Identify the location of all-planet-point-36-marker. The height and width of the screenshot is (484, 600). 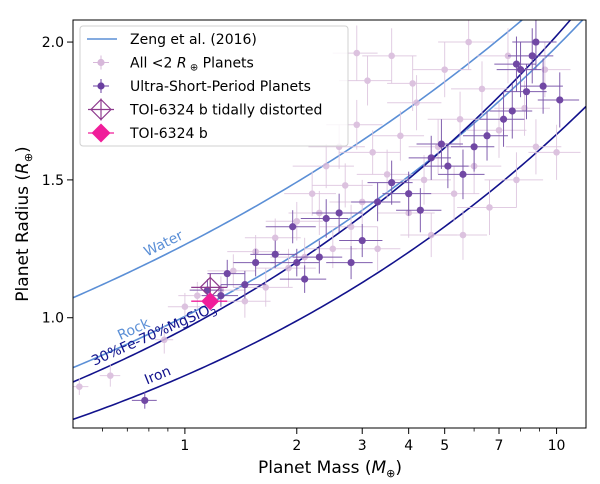
(460, 119).